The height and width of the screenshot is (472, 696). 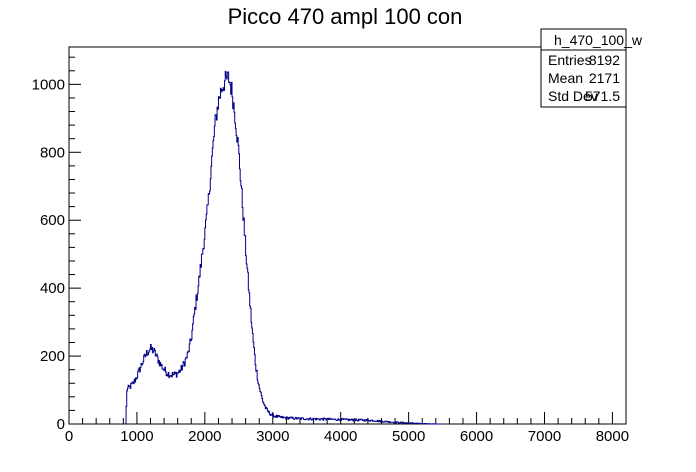 What do you see at coordinates (345, 16) in the screenshot?
I see `chart-title: Picco 470 ampl 100 con` at bounding box center [345, 16].